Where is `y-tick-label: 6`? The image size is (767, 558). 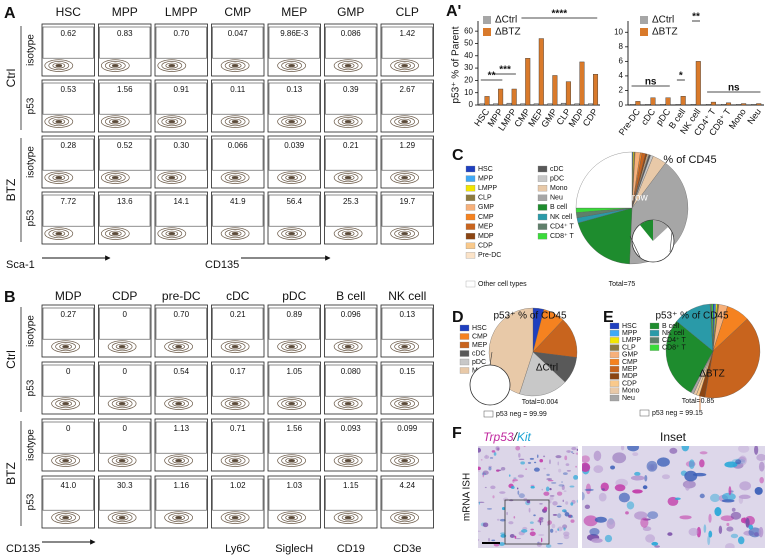
y-tick-label: 6 is located at coordinates (621, 60).